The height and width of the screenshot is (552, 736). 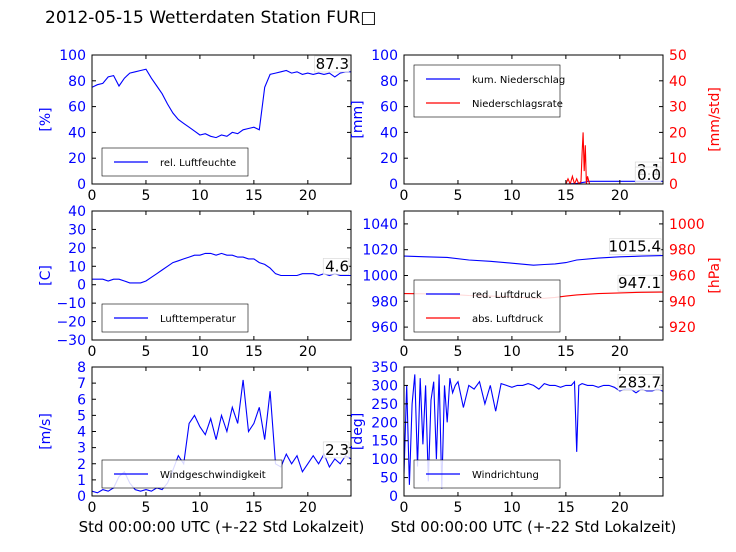 What do you see at coordinates (384, 328) in the screenshot?
I see `y-tick-label: 960` at bounding box center [384, 328].